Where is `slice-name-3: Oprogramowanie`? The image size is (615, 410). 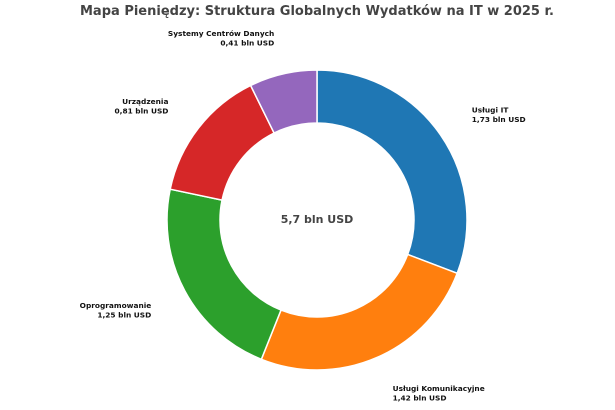
slice-name-3: Oprogramowanie is located at coordinates (116, 305).